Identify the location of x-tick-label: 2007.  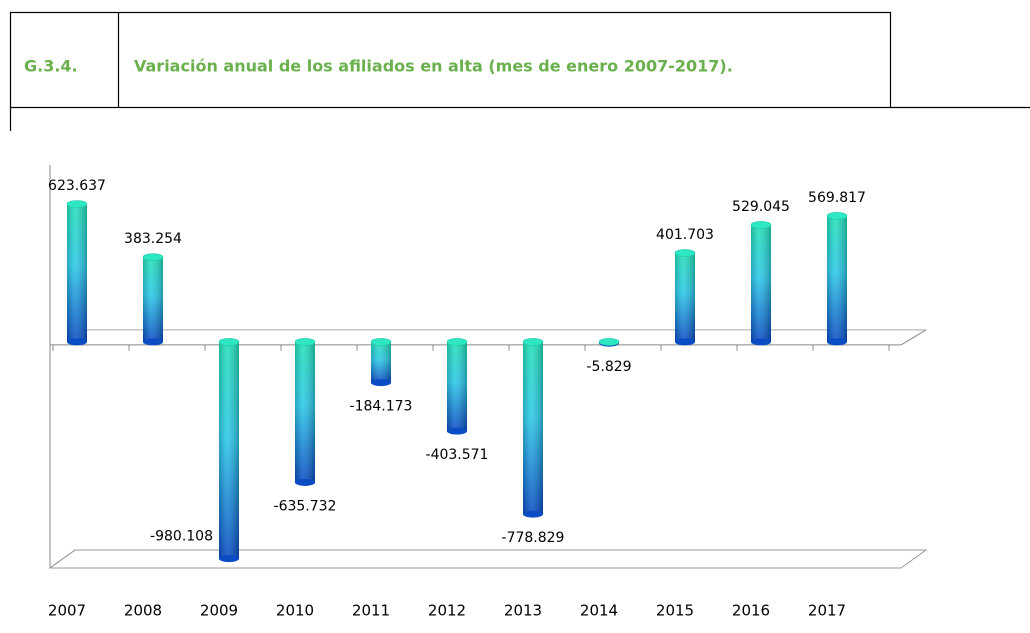
(67, 611).